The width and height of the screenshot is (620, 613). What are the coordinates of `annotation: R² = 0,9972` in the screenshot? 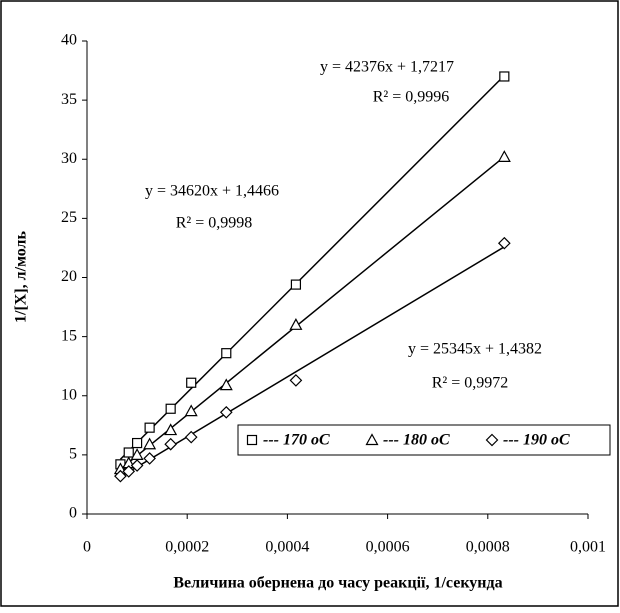 It's located at (470, 383).